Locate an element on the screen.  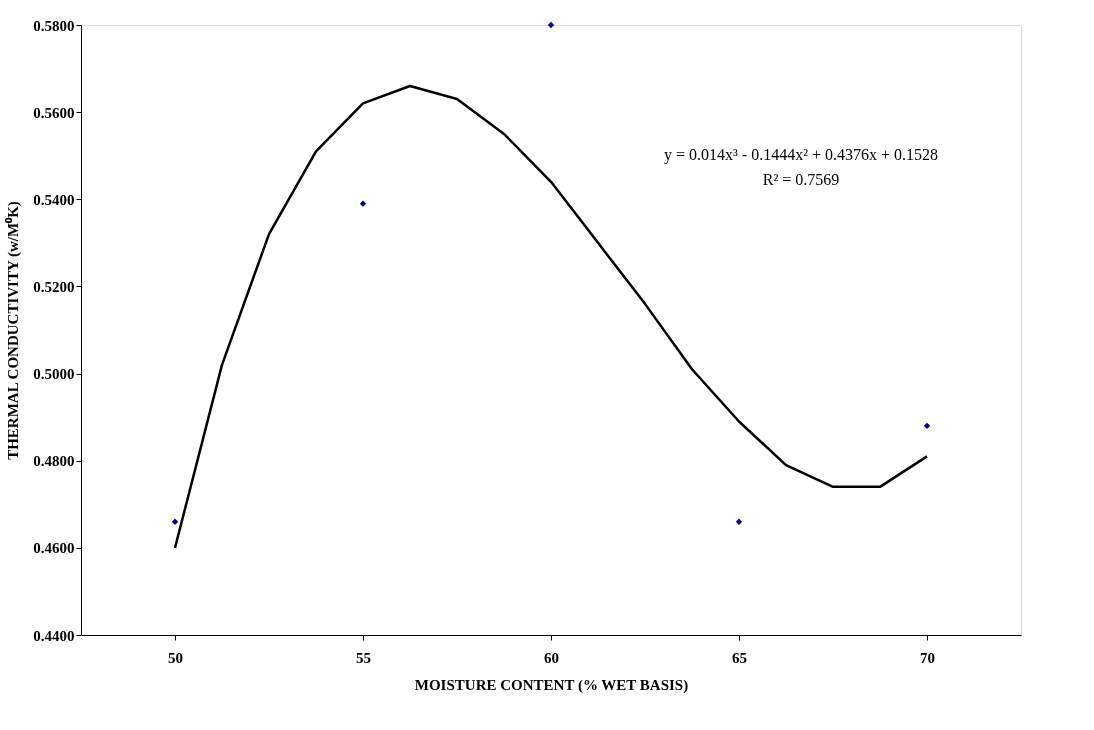
x-tick-label: 55 is located at coordinates (363, 657).